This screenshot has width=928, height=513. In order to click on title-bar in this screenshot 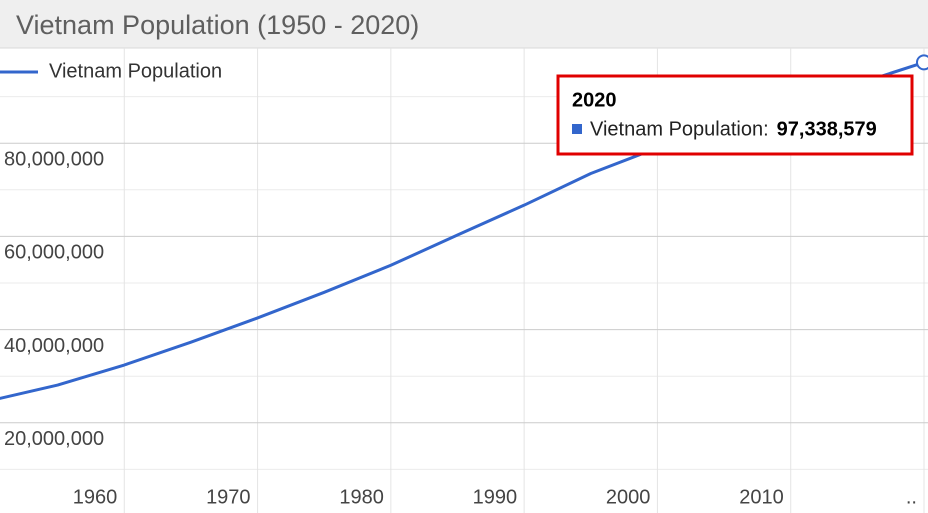, I will do `click(464, 24)`.